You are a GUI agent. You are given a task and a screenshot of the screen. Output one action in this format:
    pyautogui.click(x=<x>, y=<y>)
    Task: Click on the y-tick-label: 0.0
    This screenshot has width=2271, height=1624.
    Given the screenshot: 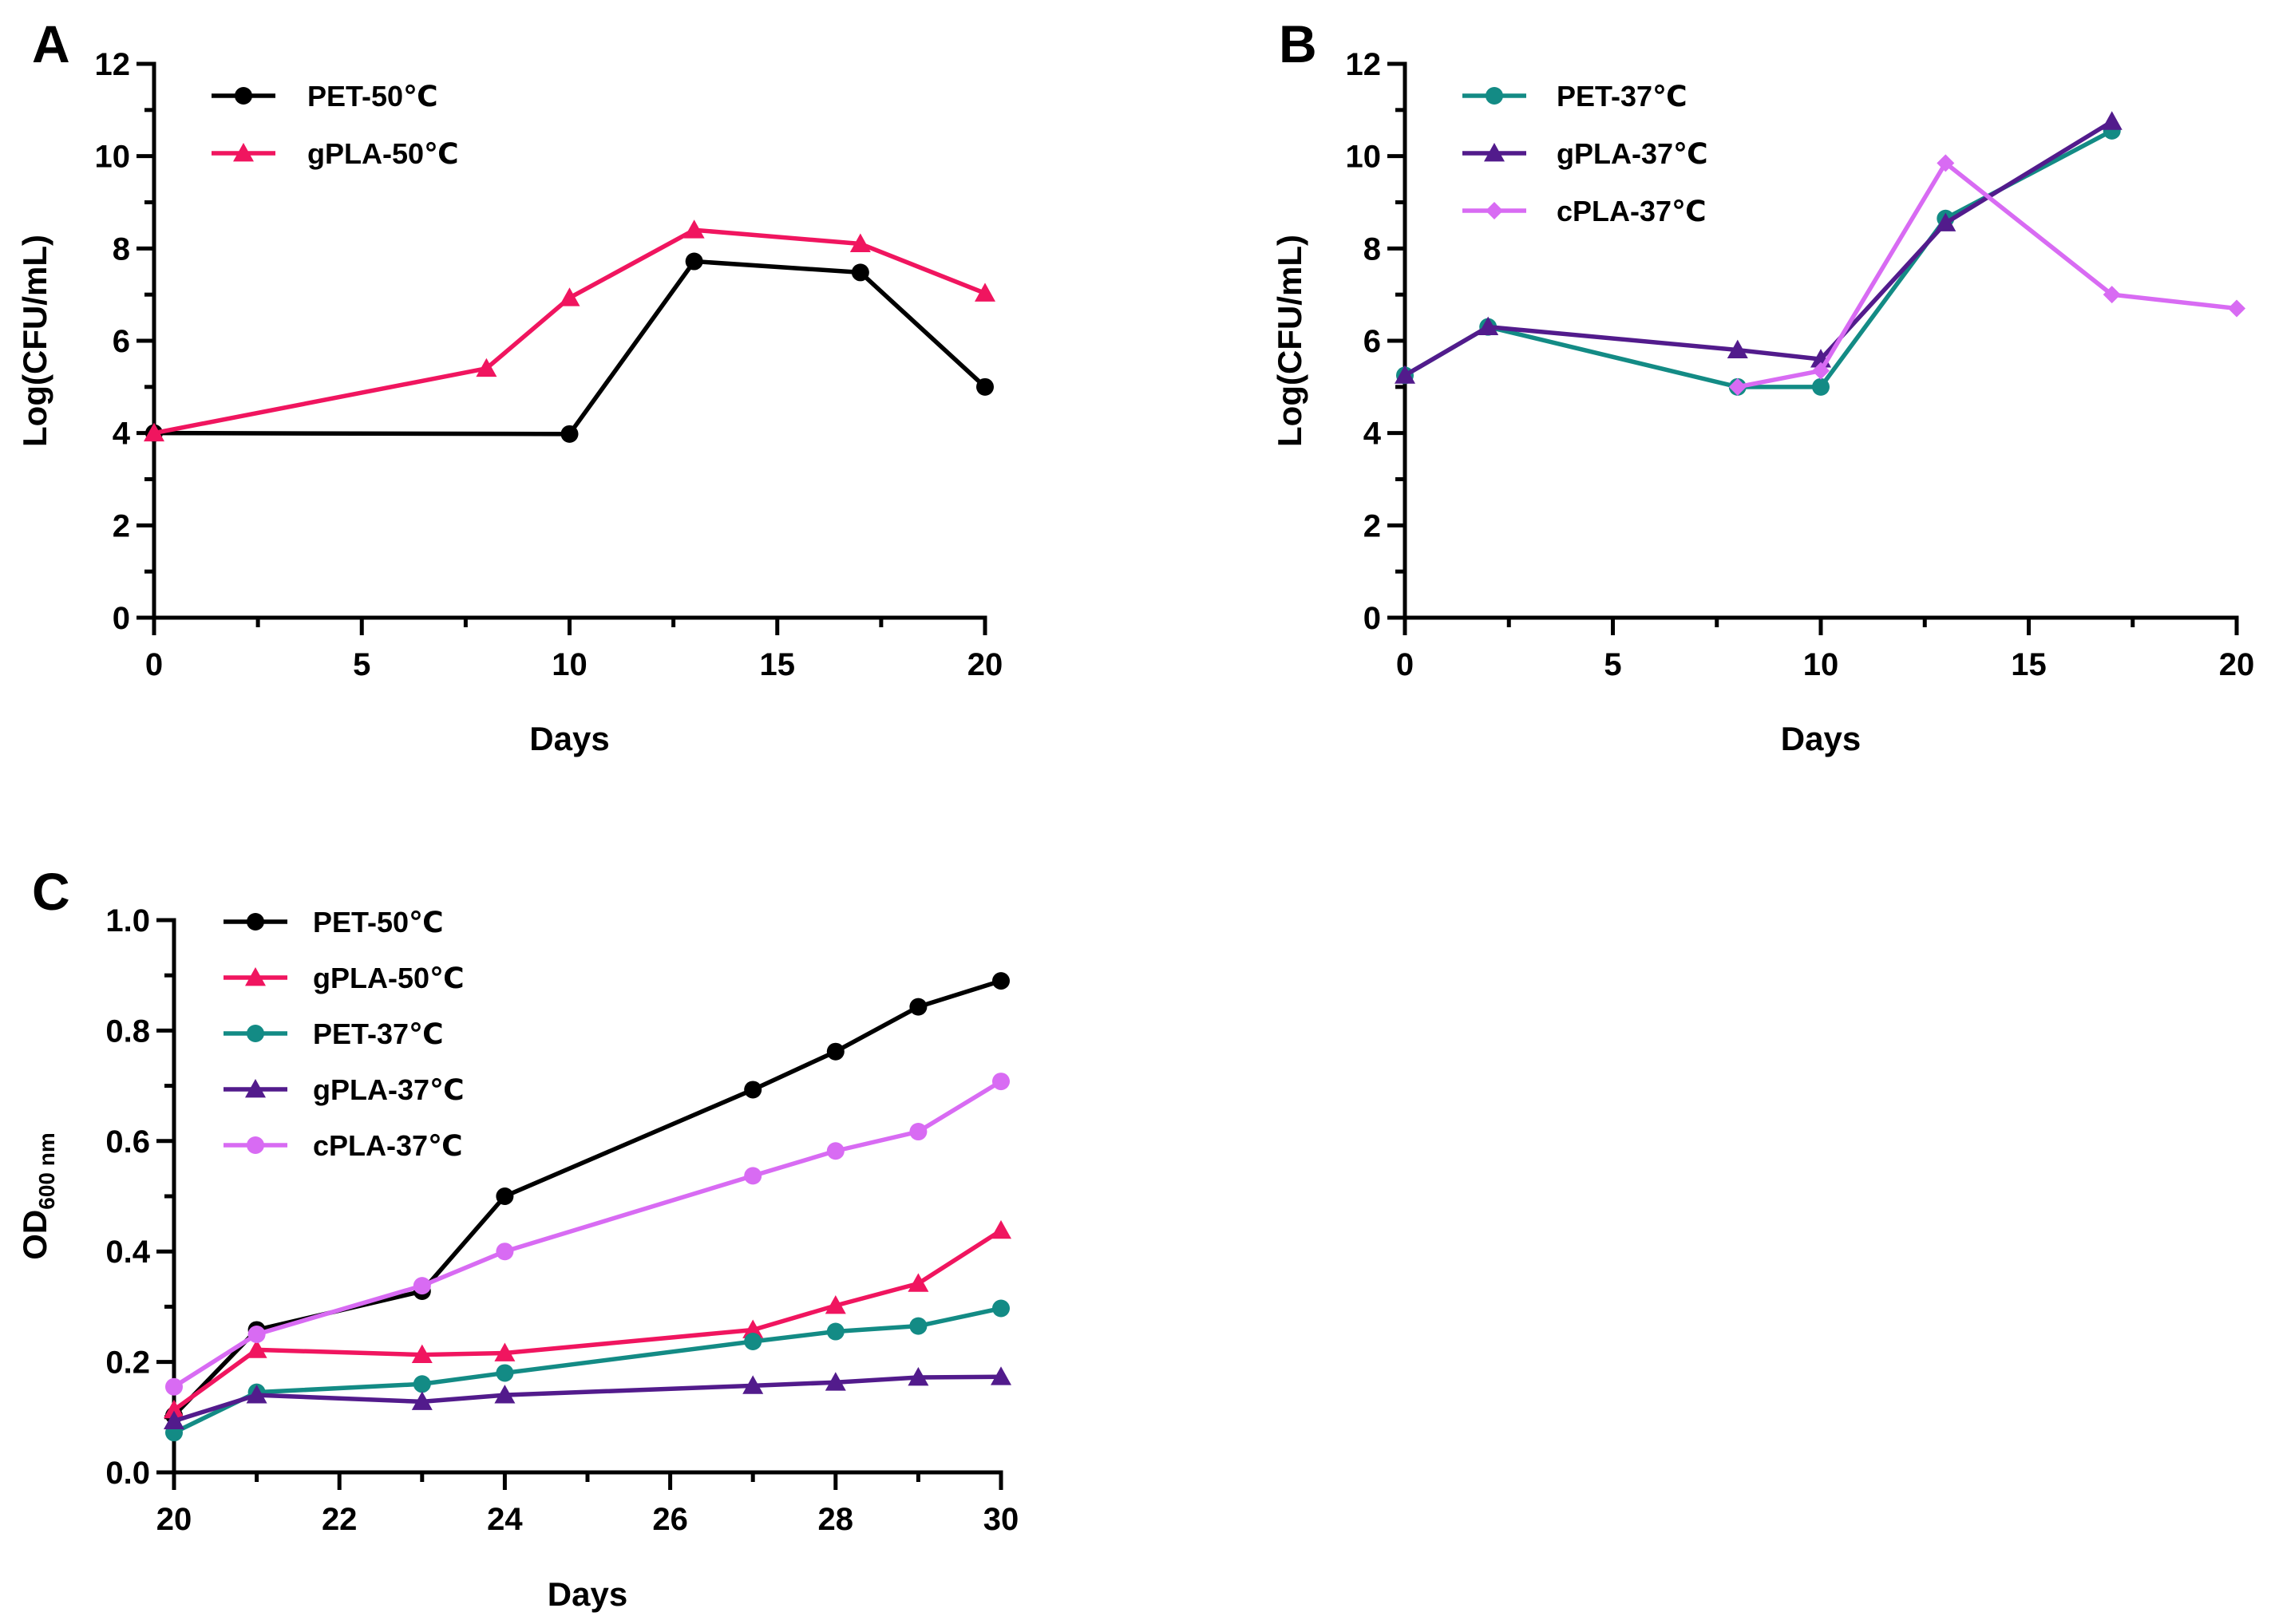 What is the action you would take?
    pyautogui.click(x=127, y=1473)
    